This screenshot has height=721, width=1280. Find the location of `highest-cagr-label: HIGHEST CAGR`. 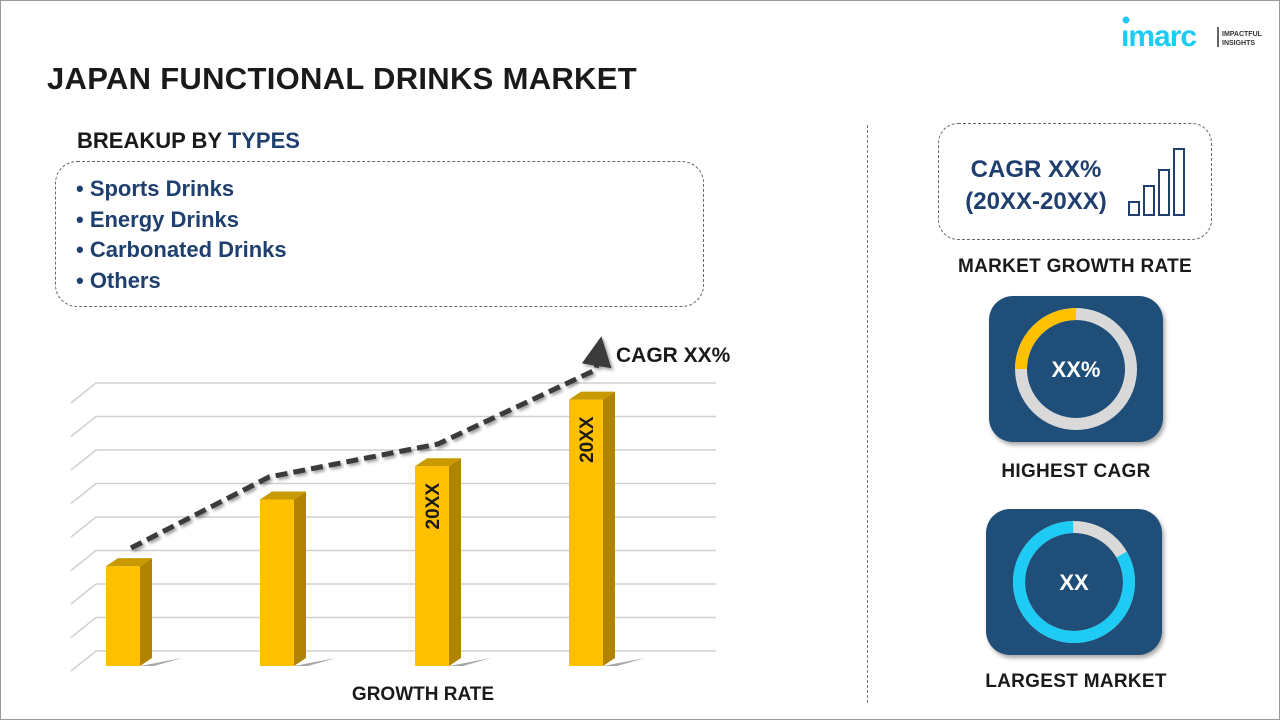

highest-cagr-label: HIGHEST CAGR is located at coordinates (1076, 471).